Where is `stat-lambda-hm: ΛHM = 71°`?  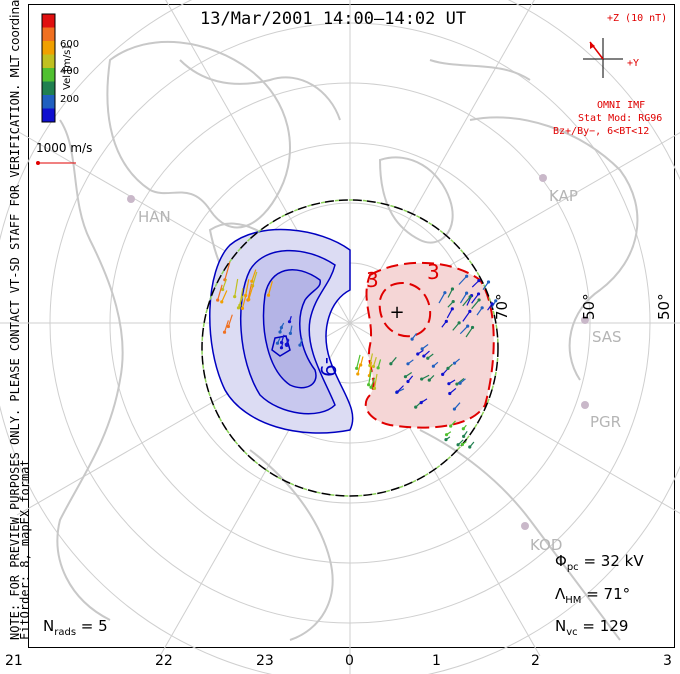 stat-lambda-hm: ΛHM = 71° is located at coordinates (593, 595).